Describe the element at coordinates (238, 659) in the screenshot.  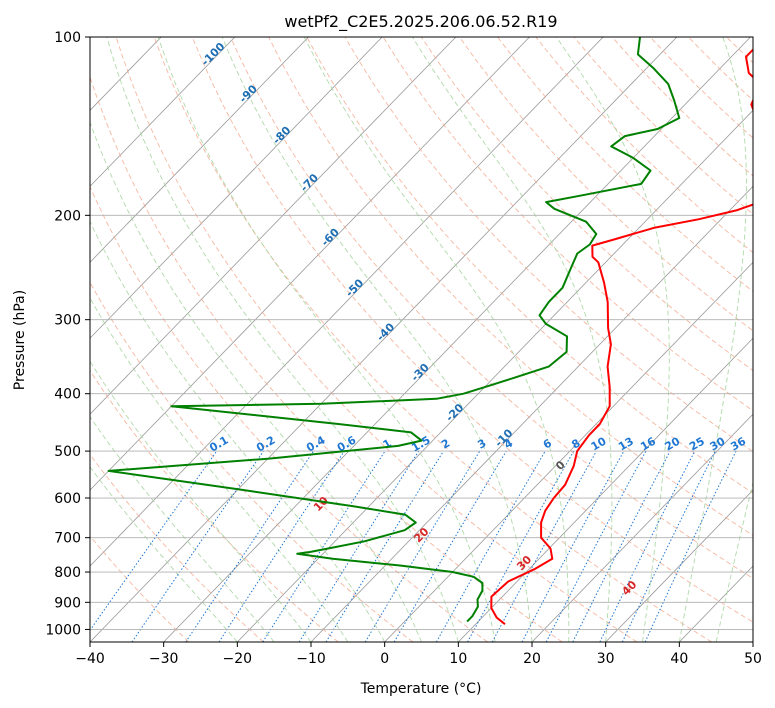
I see `x-tick-label: −20` at that location.